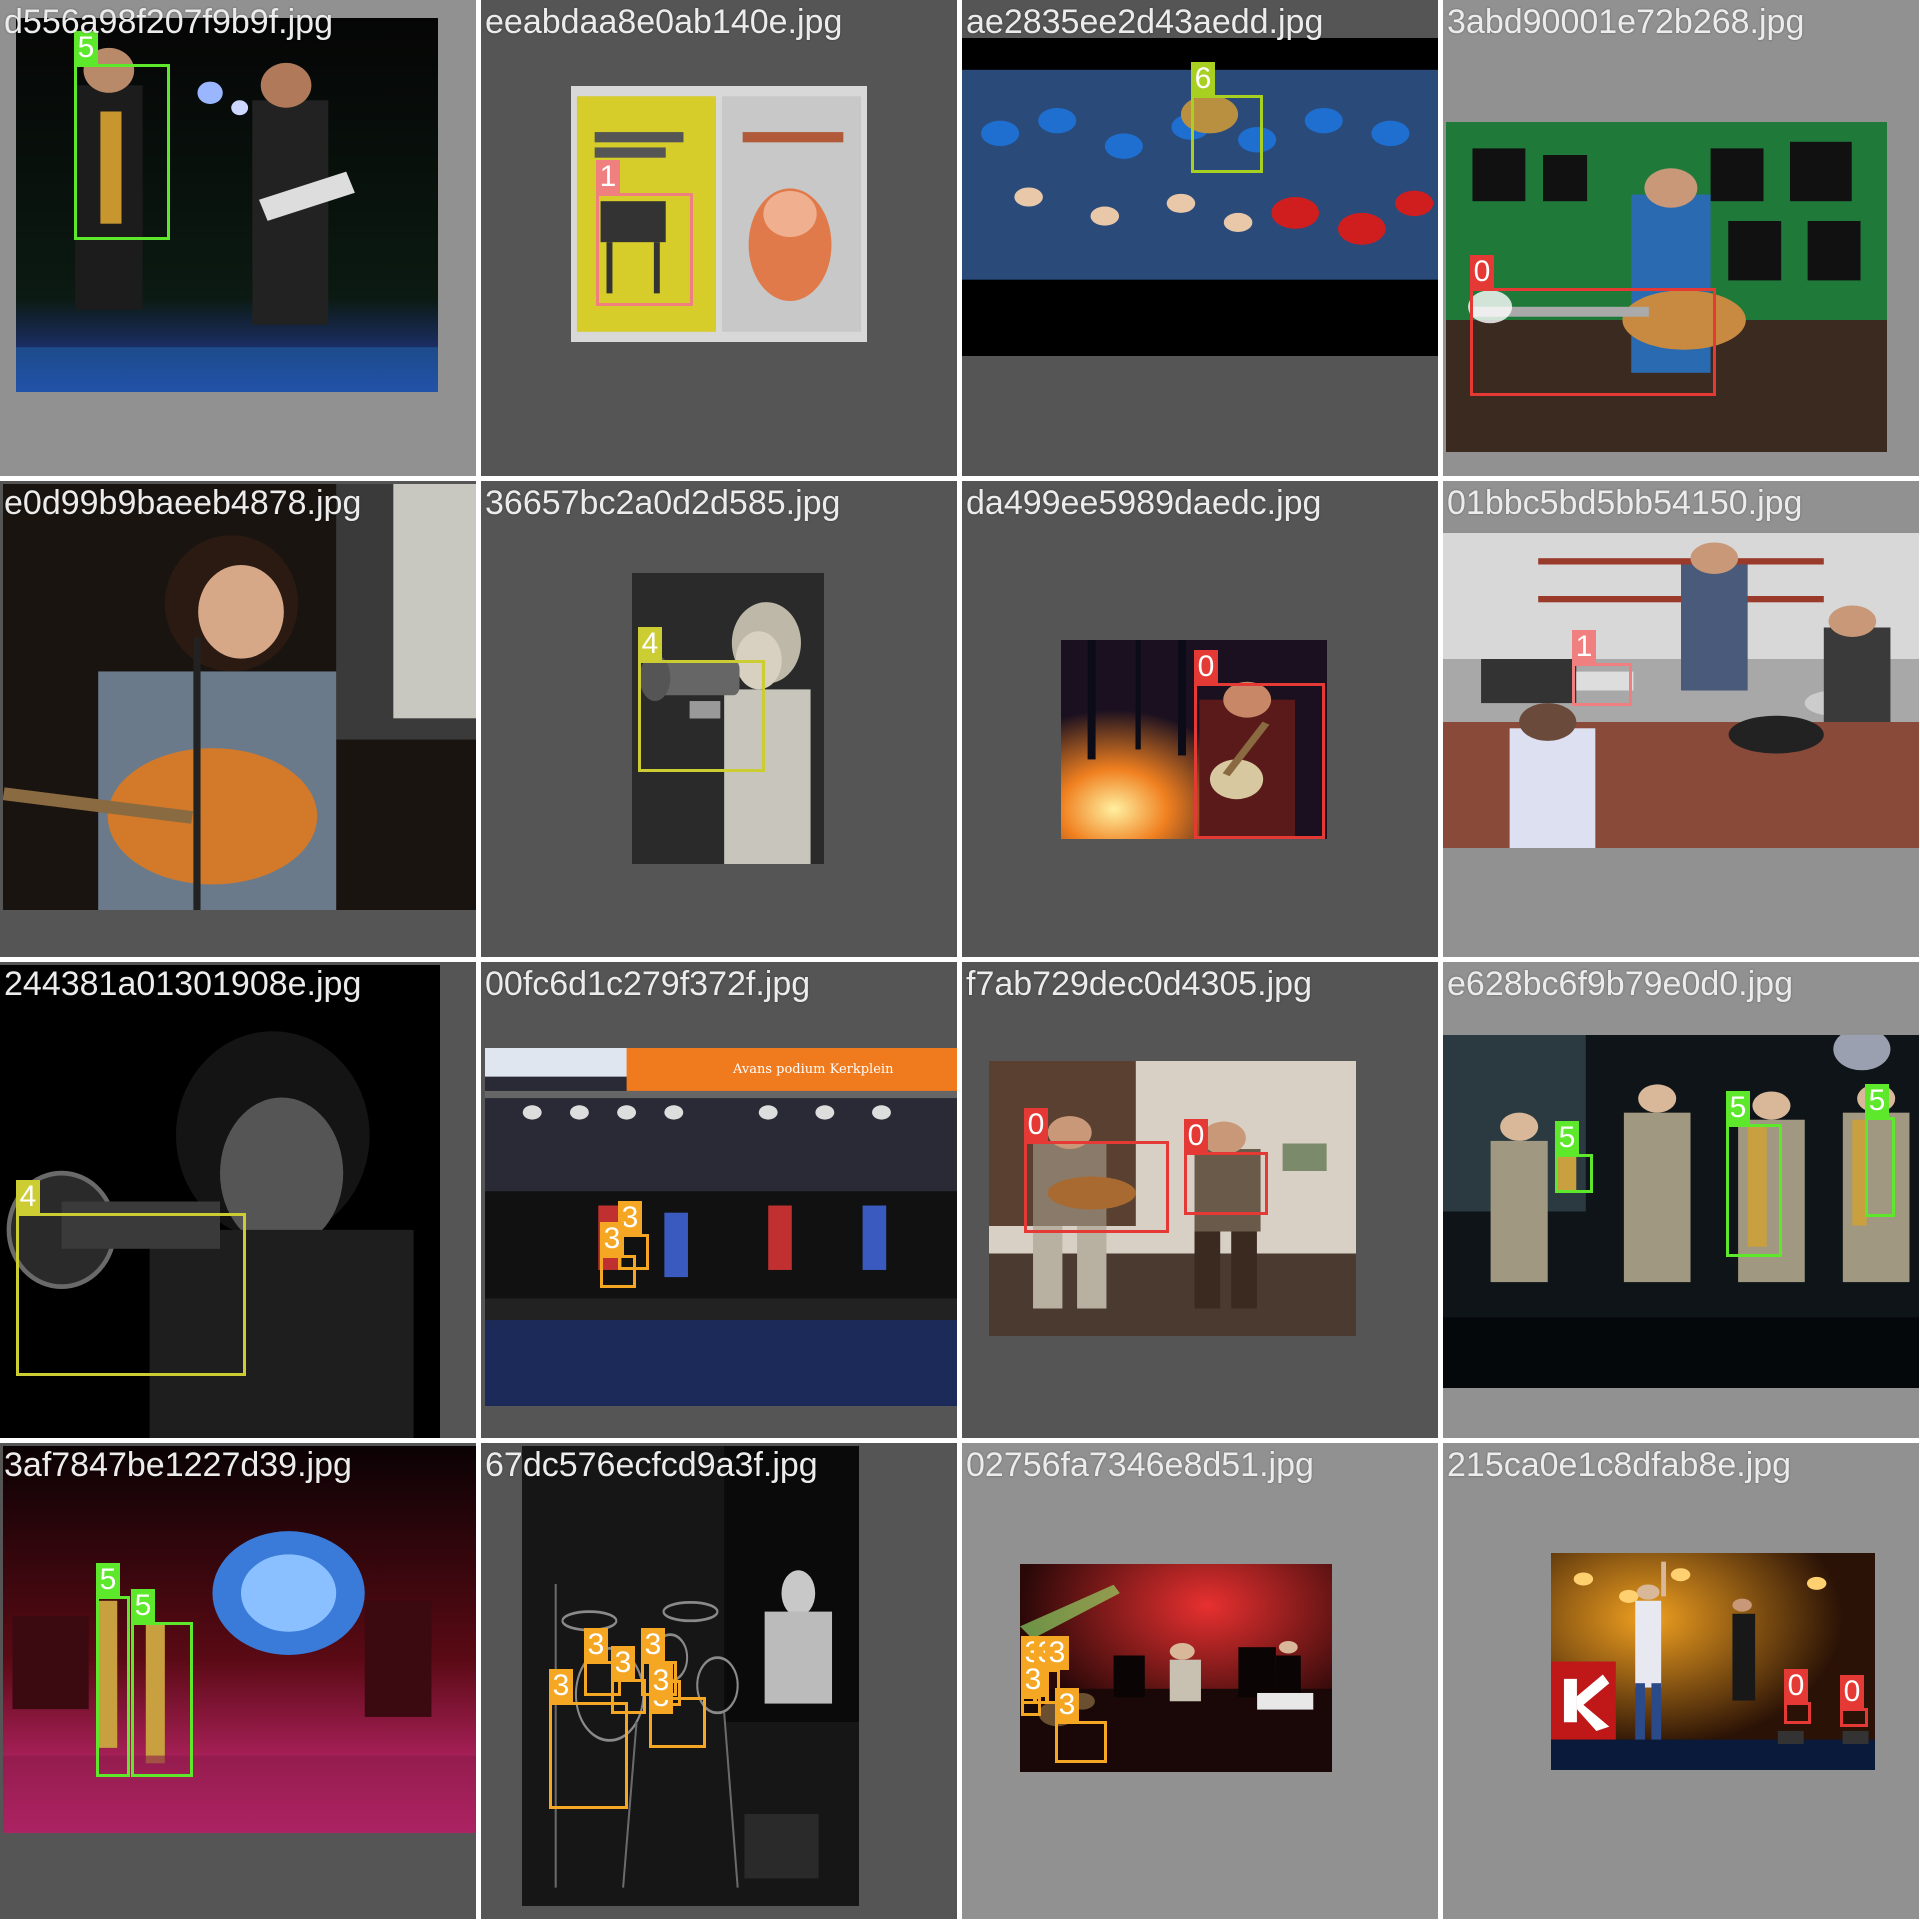 This screenshot has width=1920, height=1920. What do you see at coordinates (1626, 22) in the screenshot?
I see `filename-label: 3abd90001e72b268.jpg` at bounding box center [1626, 22].